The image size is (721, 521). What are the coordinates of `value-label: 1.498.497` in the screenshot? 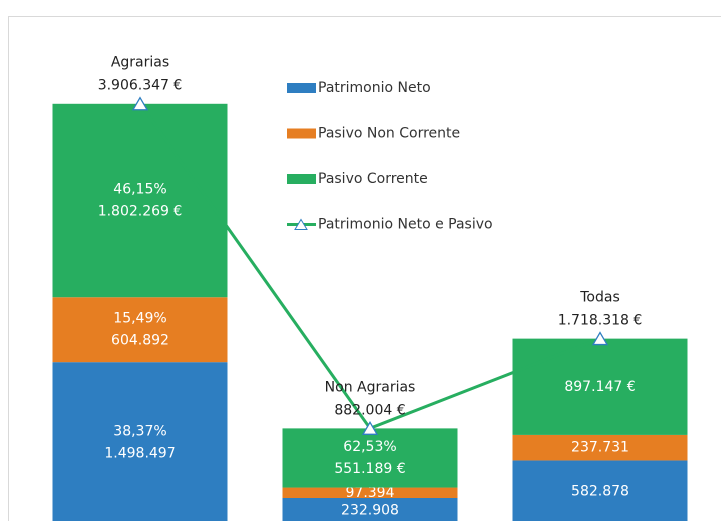 It's located at (139, 454).